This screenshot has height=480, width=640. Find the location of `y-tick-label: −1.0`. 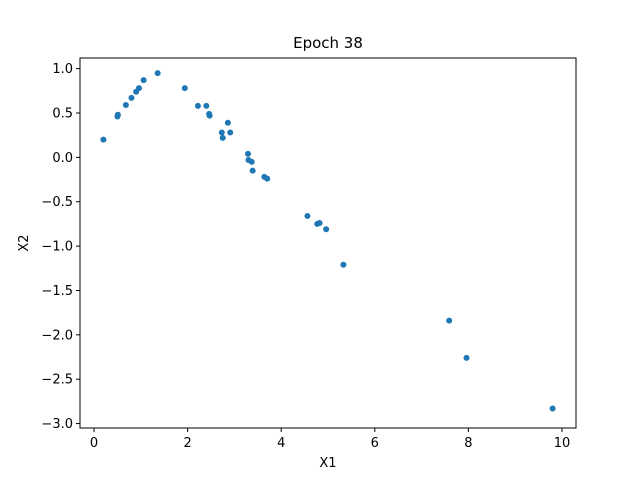

y-tick-label: −1.0 is located at coordinates (57, 247).